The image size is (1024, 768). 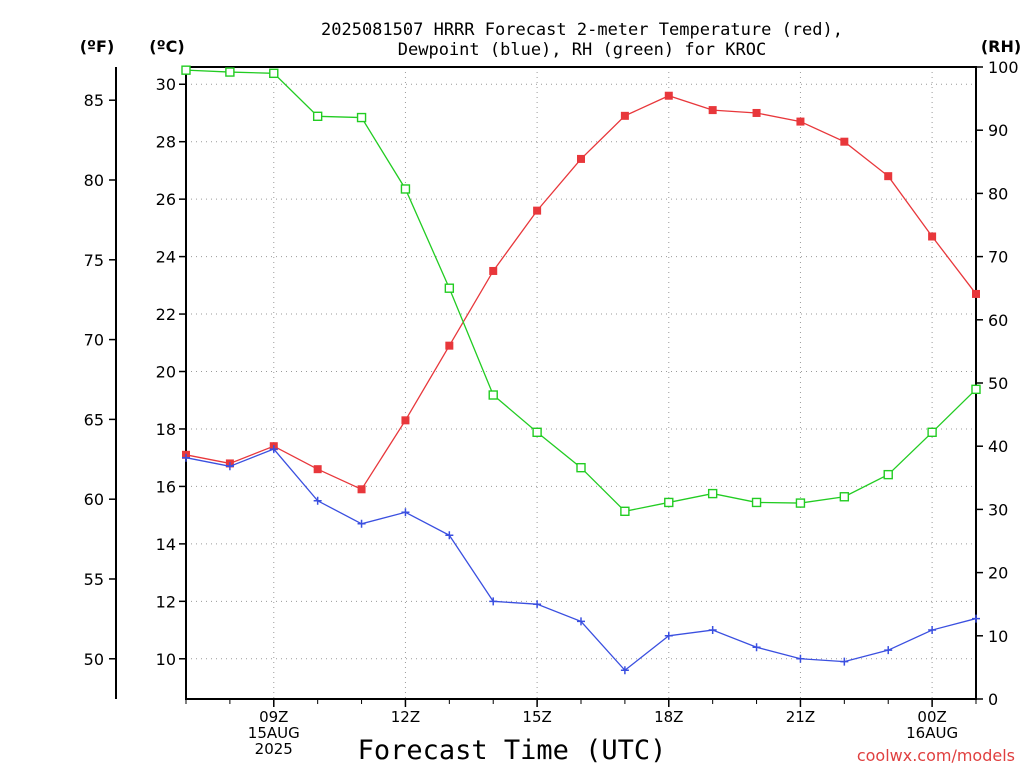 I want to click on celsius-tick-label: 12, so click(x=166, y=601).